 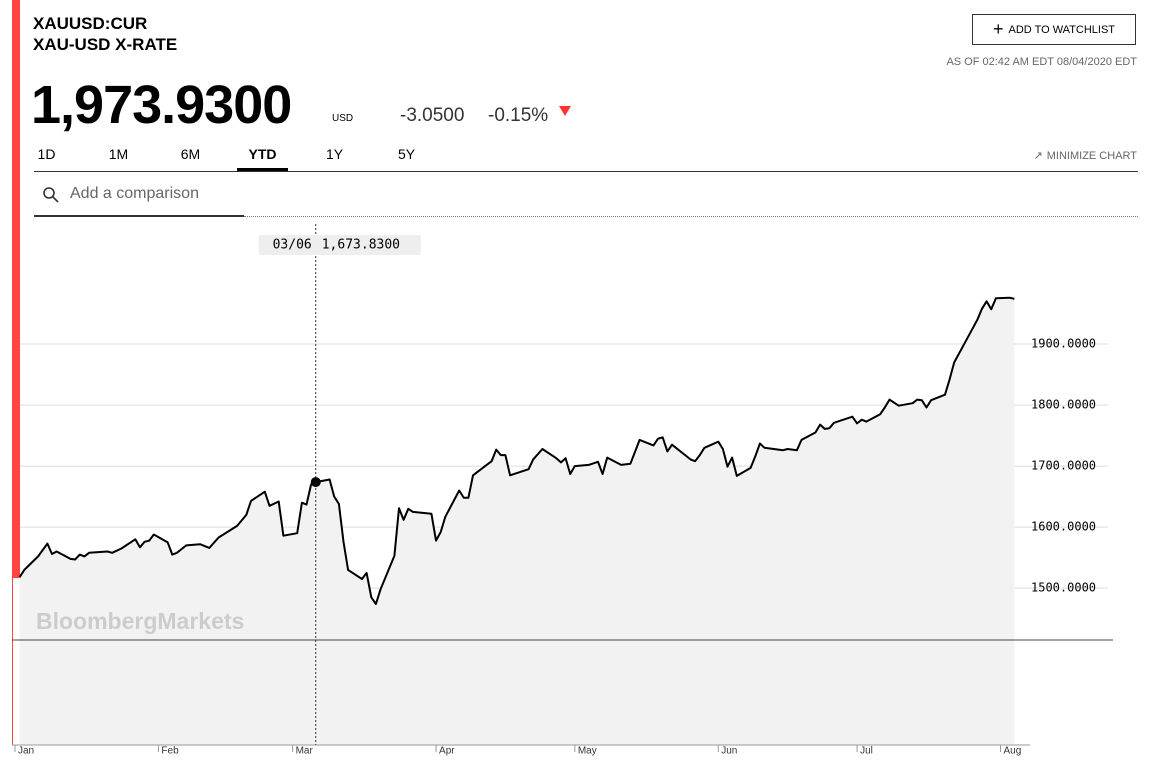 I want to click on range-tab: 6M, so click(x=190, y=154).